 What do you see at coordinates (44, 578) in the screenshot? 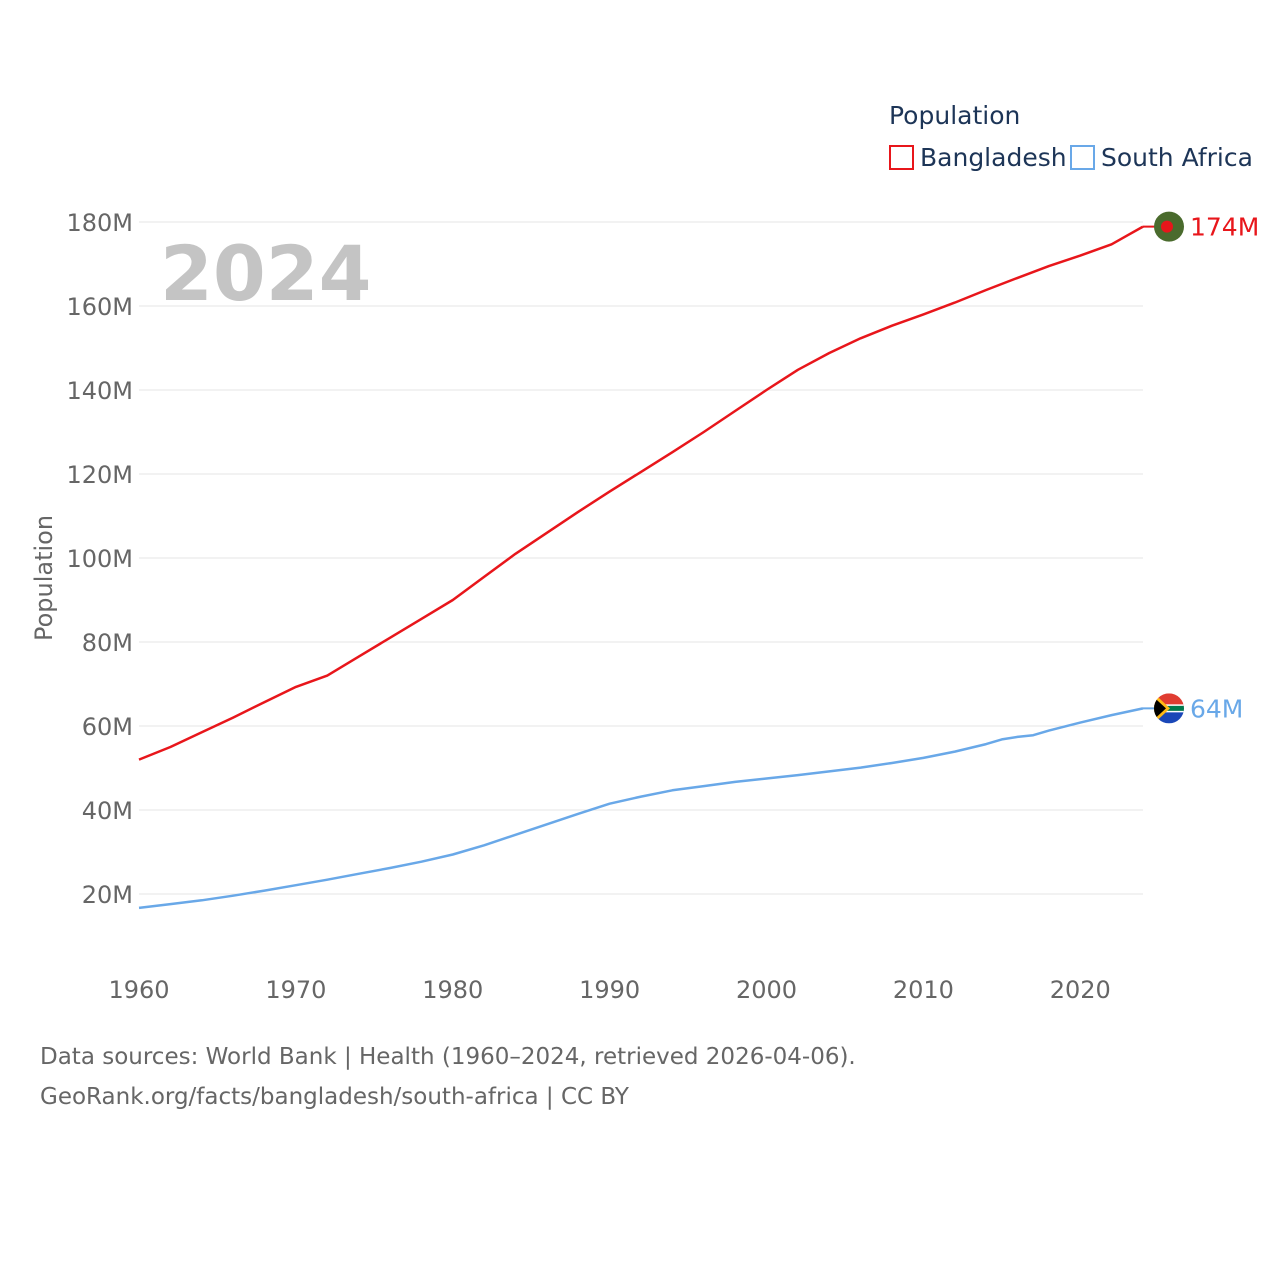
I see `y-axis-label: Population` at bounding box center [44, 578].